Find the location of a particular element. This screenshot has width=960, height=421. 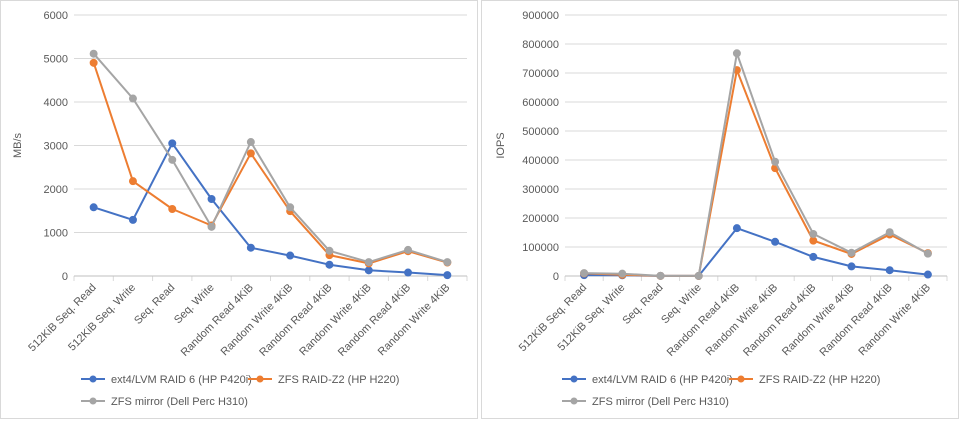

y-tick-label: 100000 is located at coordinates (540, 248).